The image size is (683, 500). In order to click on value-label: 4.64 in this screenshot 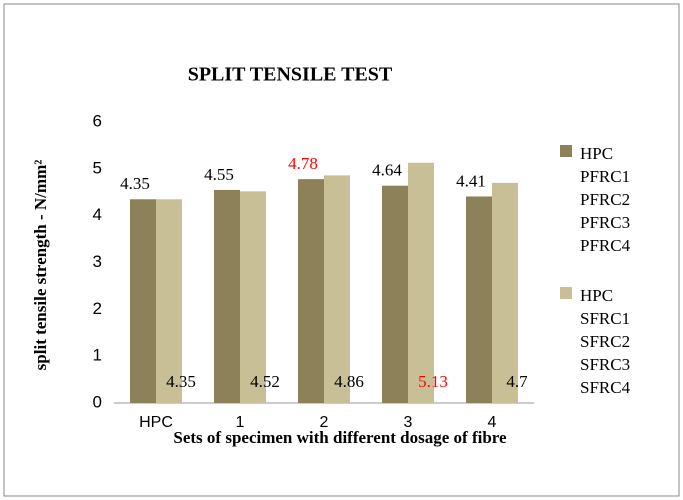, I will do `click(387, 170)`.